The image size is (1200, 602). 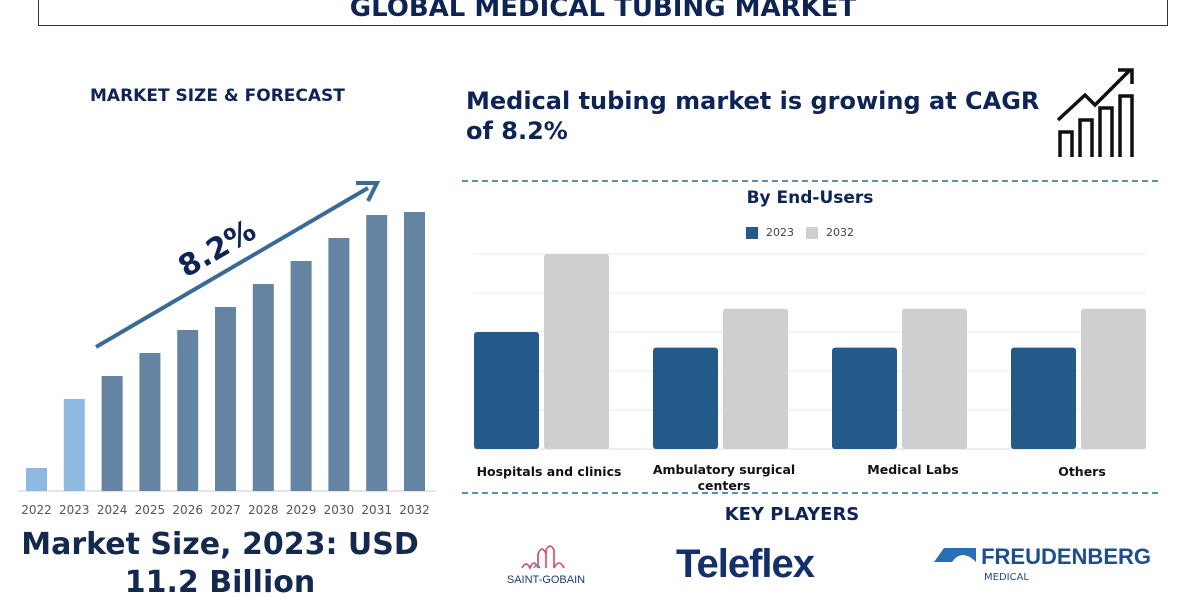 What do you see at coordinates (150, 422) in the screenshot?
I see `bar-2025` at bounding box center [150, 422].